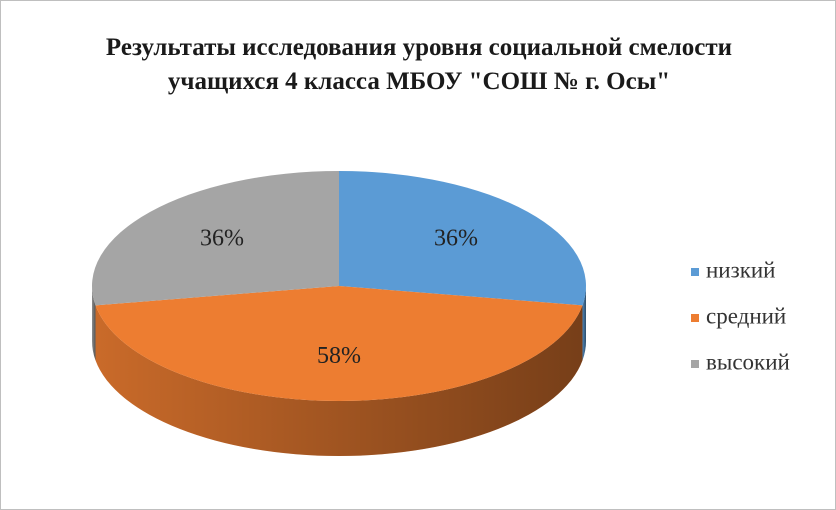  I want to click on data-label: 58%, so click(339, 356).